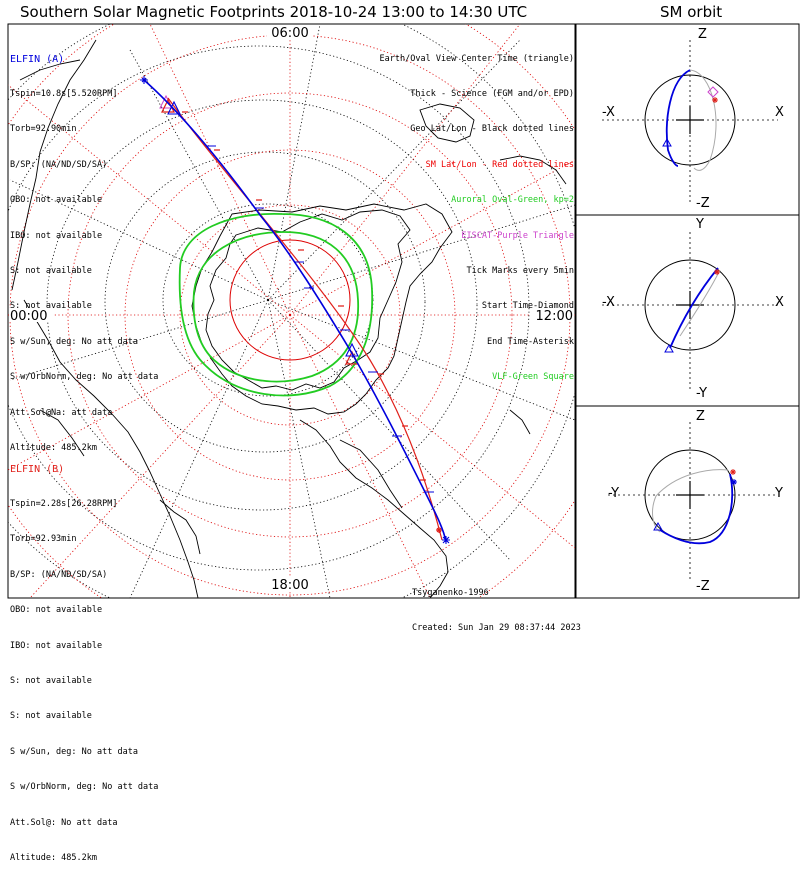 The image size is (800, 876). Describe the element at coordinates (74, 341) in the screenshot. I see `elfin-a-line: S w/Sun, deg: No att data` at that location.